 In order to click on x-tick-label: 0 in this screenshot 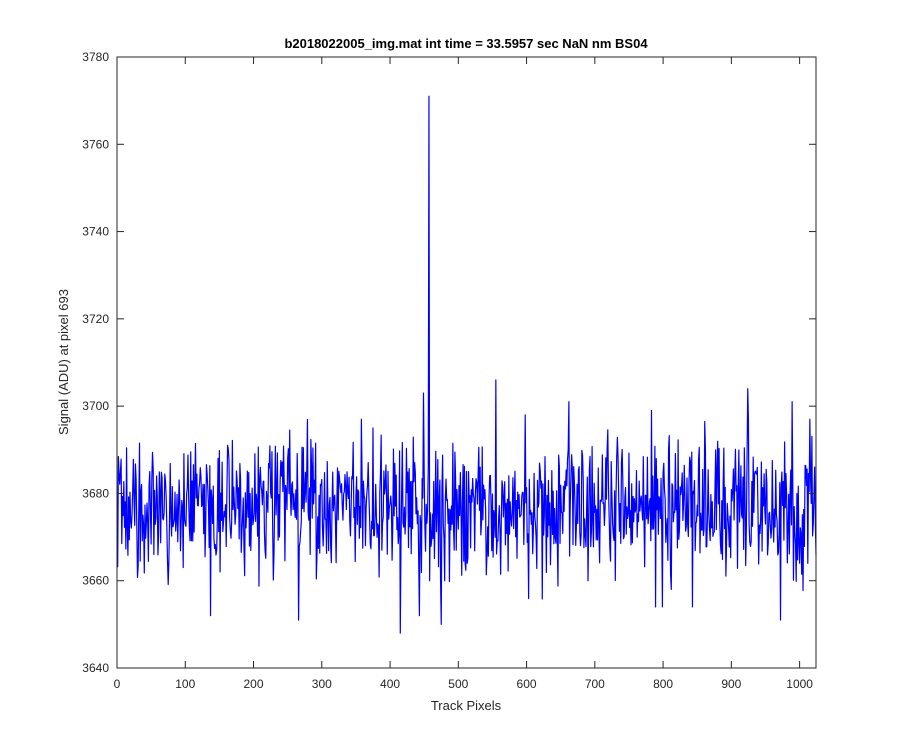, I will do `click(117, 684)`.